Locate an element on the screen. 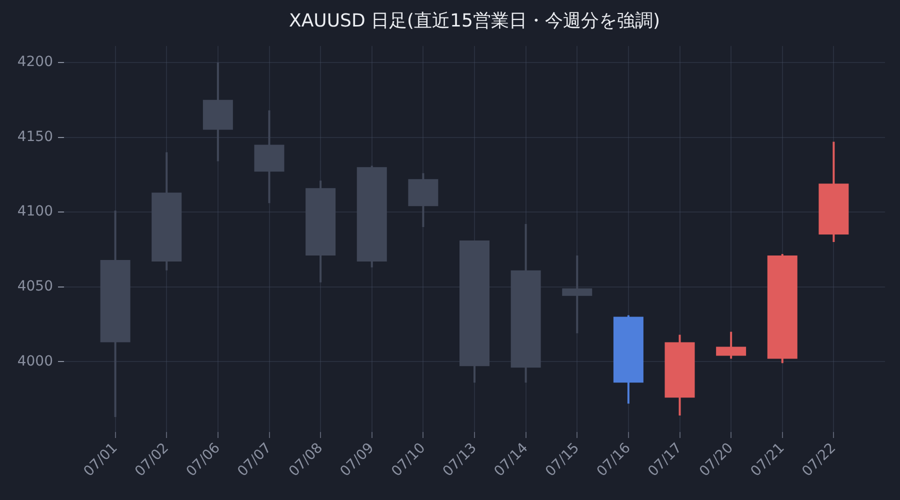 The width and height of the screenshot is (900, 500). y-tick-label: 4150 is located at coordinates (35, 136).